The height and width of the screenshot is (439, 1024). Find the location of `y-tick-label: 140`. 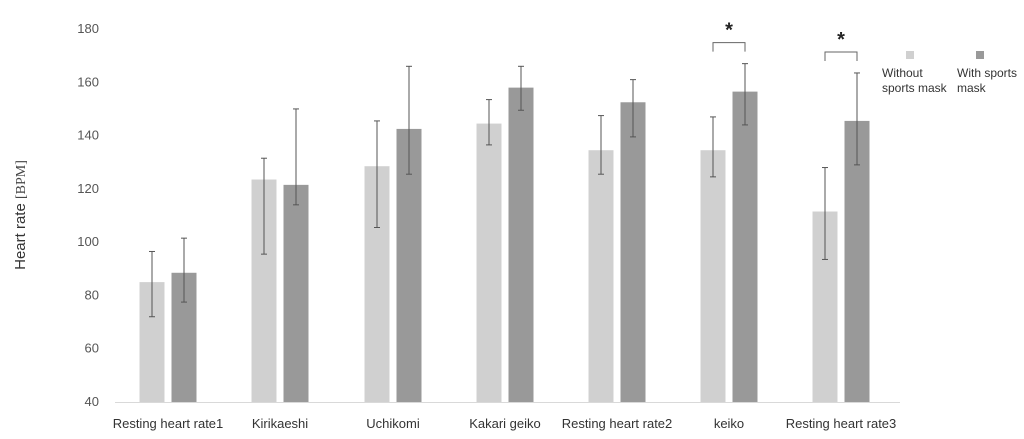

y-tick-label: 140 is located at coordinates (88, 135).